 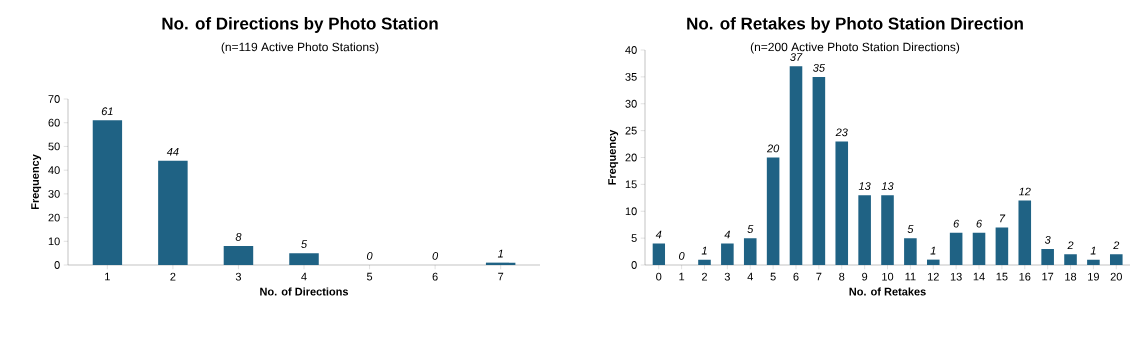 What do you see at coordinates (631, 77) in the screenshot?
I see `y-tick-label: 35` at bounding box center [631, 77].